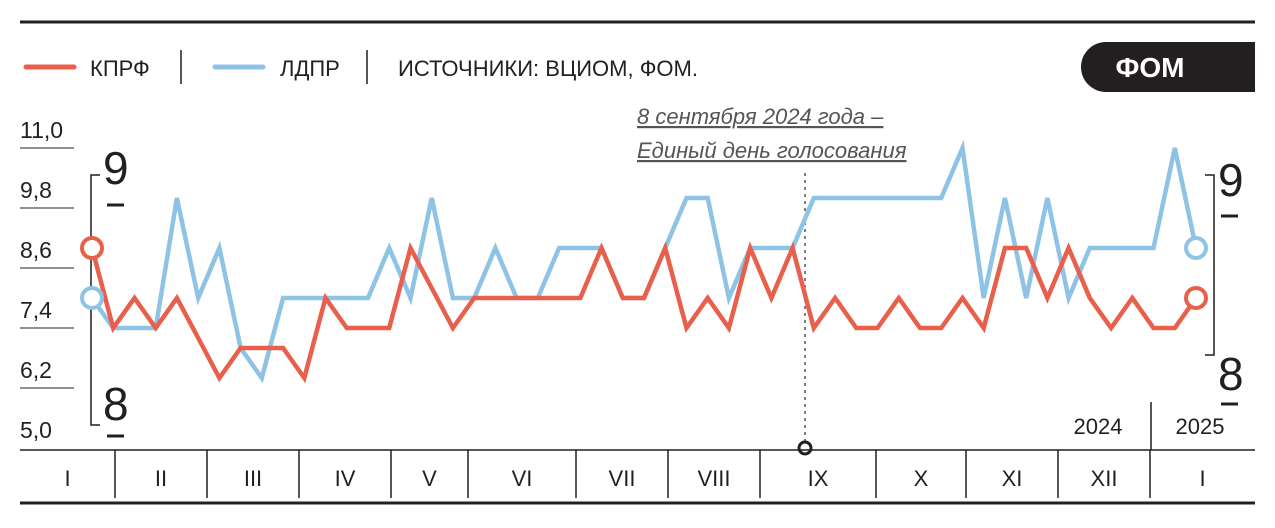  I want to click on month-axis: I II III IV V VI VII VIII IX X XI XII I, so click(635, 474).